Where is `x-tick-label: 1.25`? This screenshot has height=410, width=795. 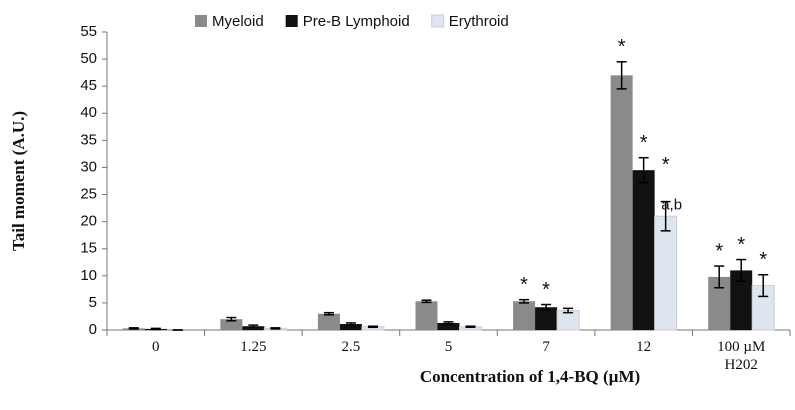
x-tick-label: 1.25 is located at coordinates (253, 347).